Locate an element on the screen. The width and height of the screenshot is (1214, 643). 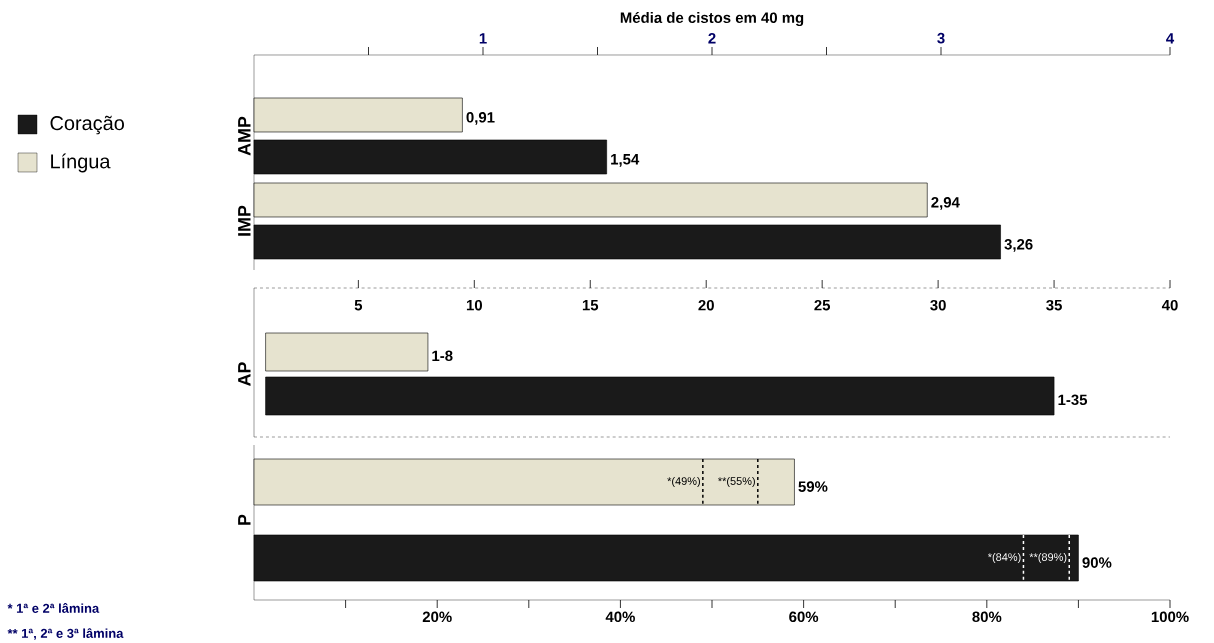
legend-label: Língua is located at coordinates (81, 163).